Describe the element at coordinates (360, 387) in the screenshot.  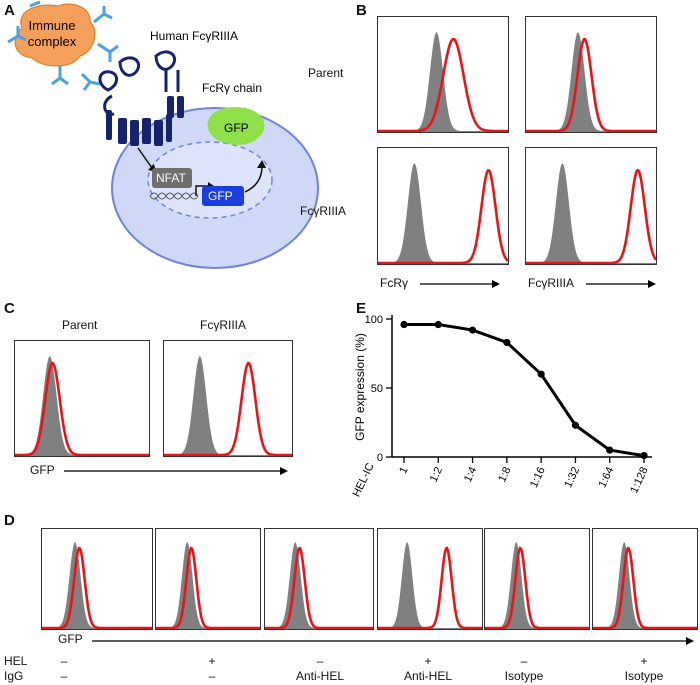
I see `y-axis-label: GFP expression (%)` at that location.